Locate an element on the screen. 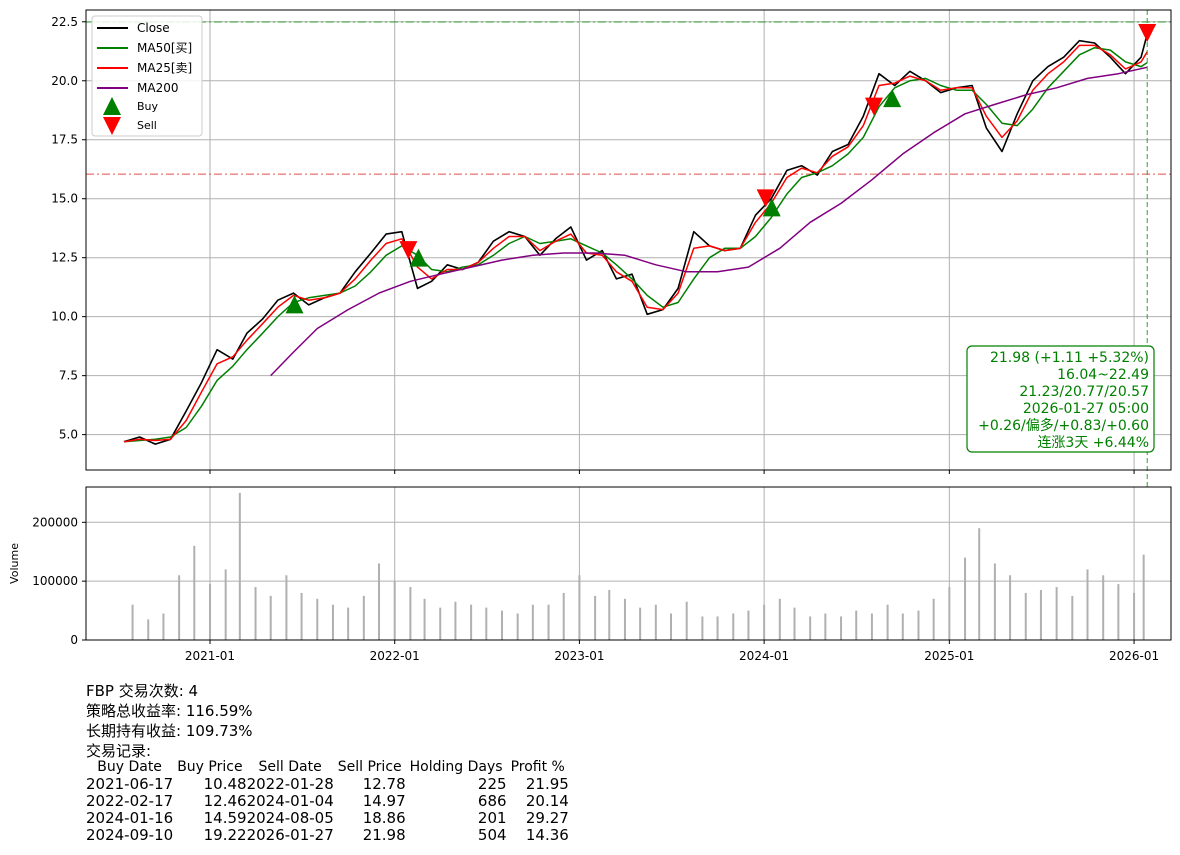 This screenshot has height=855, width=1180. annotation-line: 连涨3天 +6.44% is located at coordinates (1093, 443).